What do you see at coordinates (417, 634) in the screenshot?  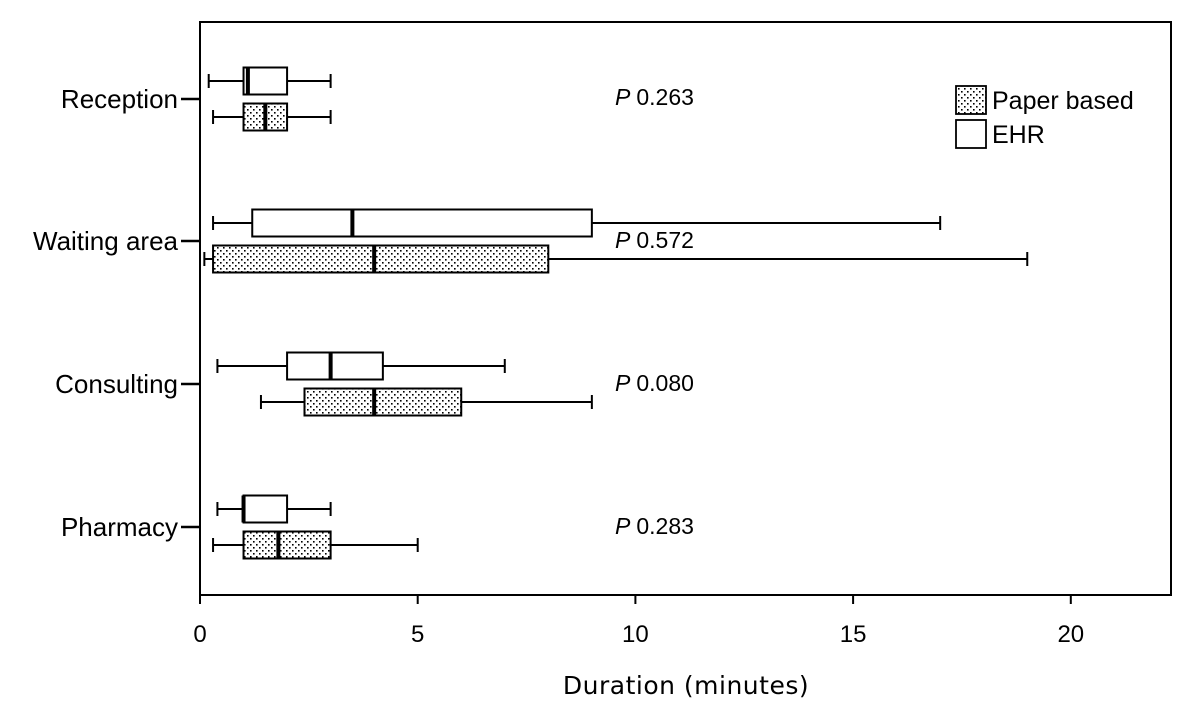 I see `x-tick-label: 5` at bounding box center [417, 634].